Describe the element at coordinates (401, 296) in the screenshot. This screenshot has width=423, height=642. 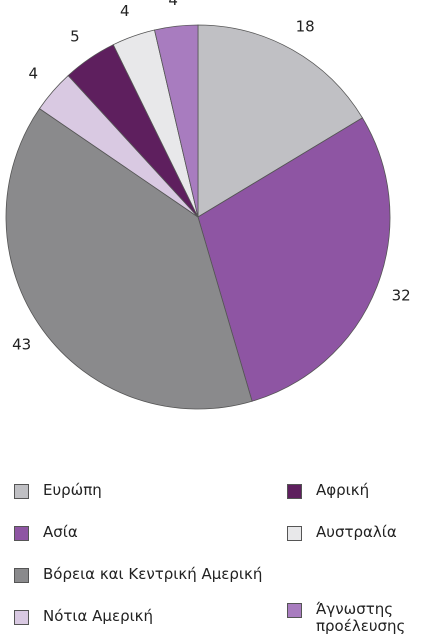
I see `value-label: 32` at that location.